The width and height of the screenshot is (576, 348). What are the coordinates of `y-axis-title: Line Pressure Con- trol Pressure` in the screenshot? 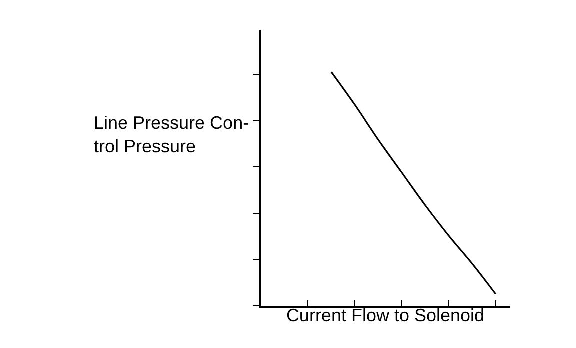 It's located at (172, 134).